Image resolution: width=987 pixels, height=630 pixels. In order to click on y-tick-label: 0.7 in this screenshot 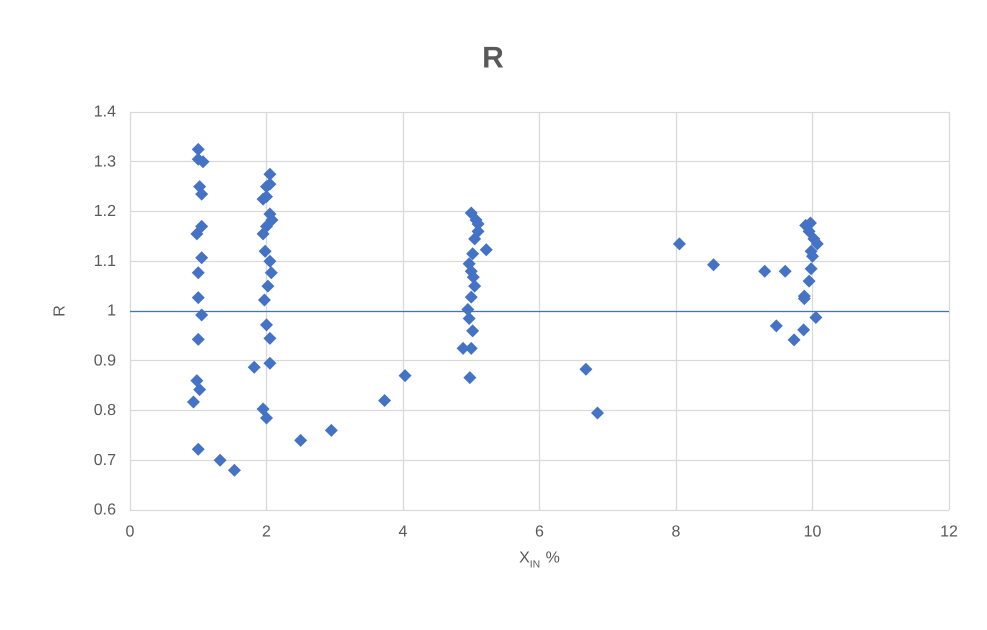, I will do `click(105, 460)`.